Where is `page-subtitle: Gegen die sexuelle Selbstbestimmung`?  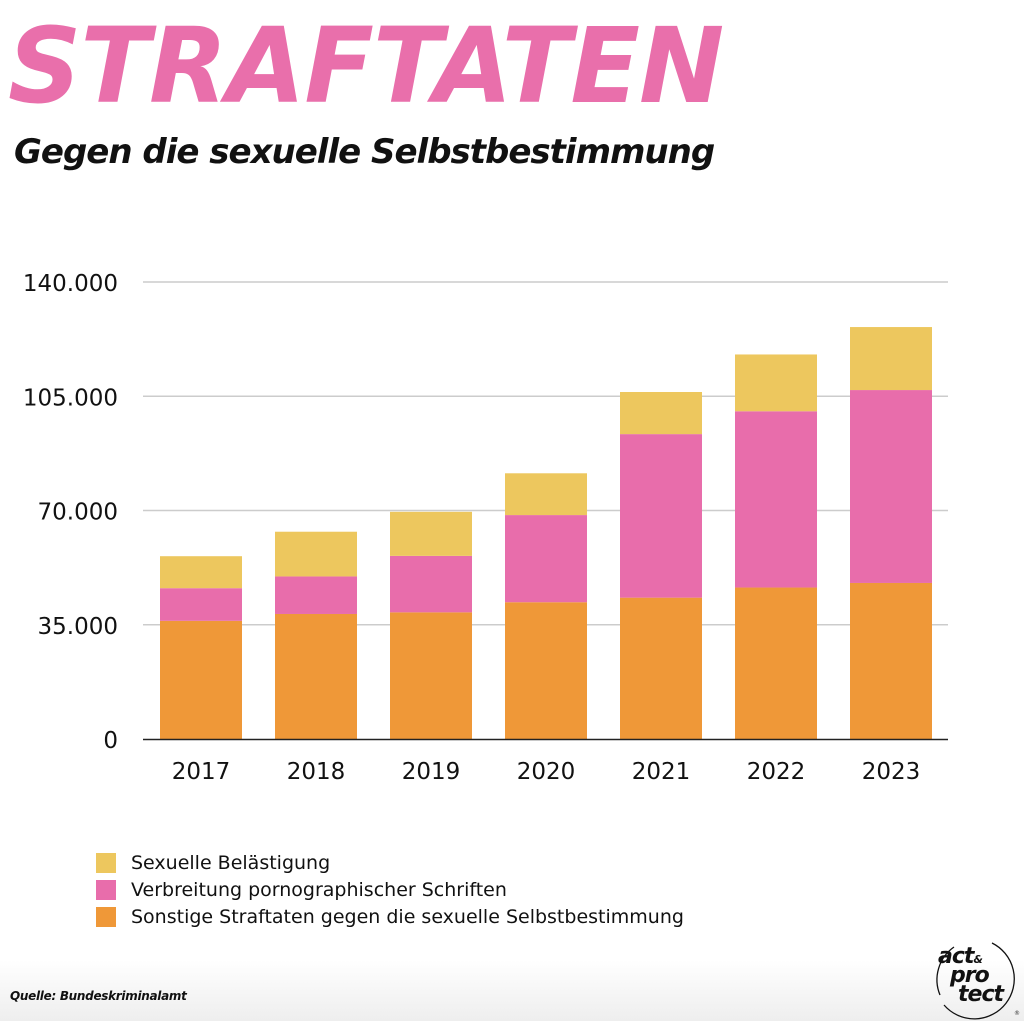 page-subtitle: Gegen die sexuelle Selbstbestimmung is located at coordinates (364, 152).